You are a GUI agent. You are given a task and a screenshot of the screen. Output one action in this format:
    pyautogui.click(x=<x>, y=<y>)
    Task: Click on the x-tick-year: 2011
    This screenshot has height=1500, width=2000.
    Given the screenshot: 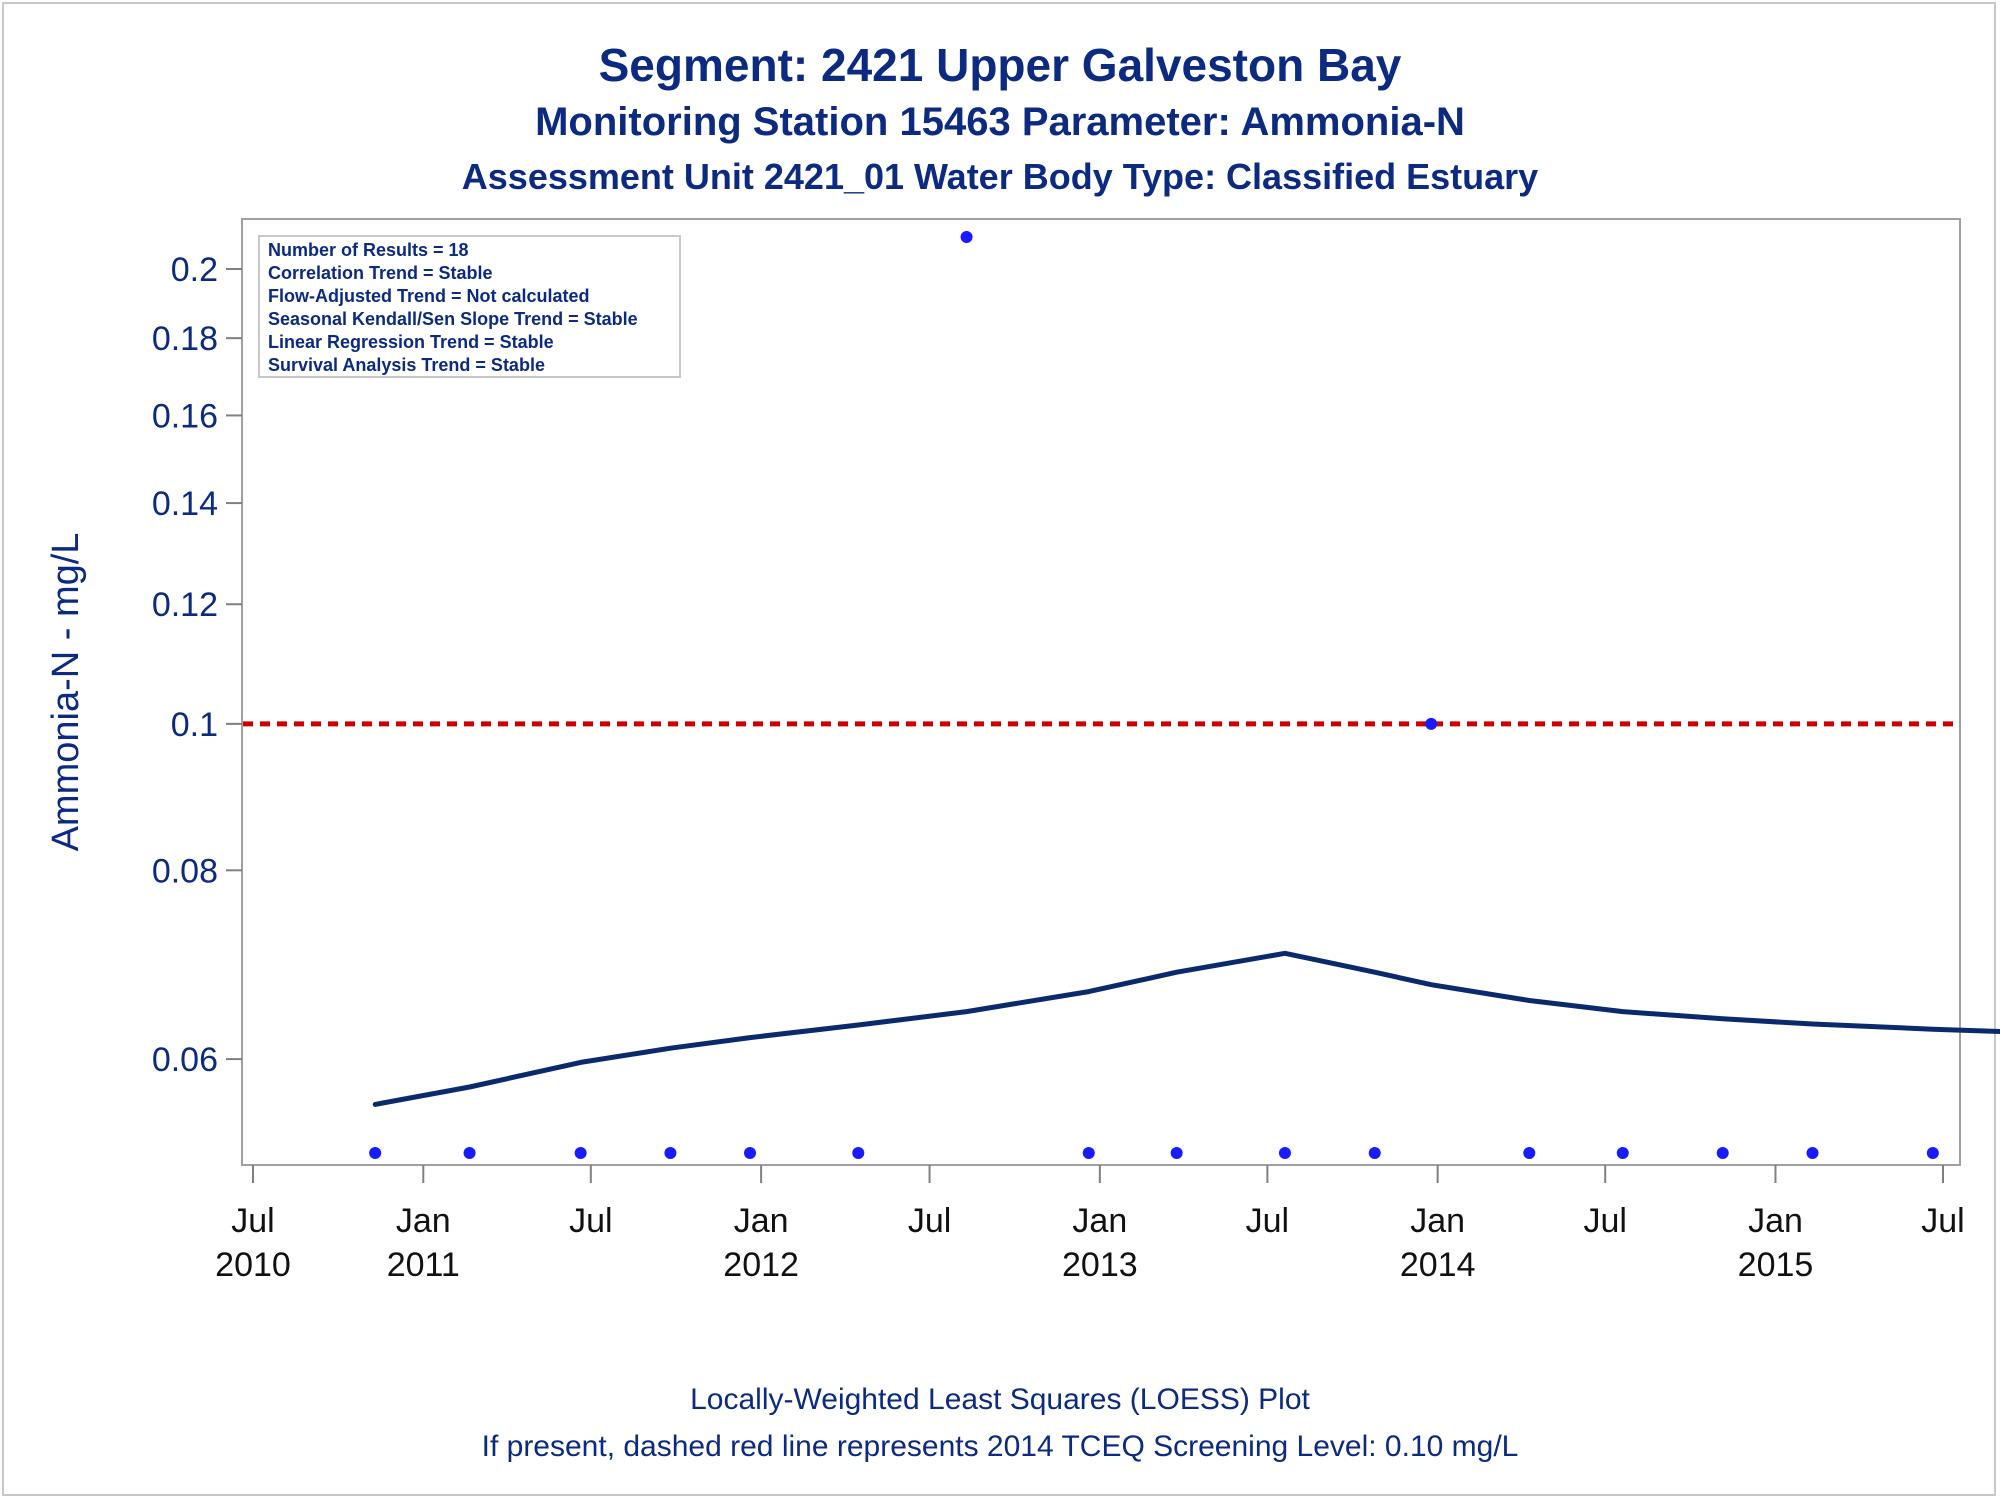 What is the action you would take?
    pyautogui.click(x=423, y=1265)
    